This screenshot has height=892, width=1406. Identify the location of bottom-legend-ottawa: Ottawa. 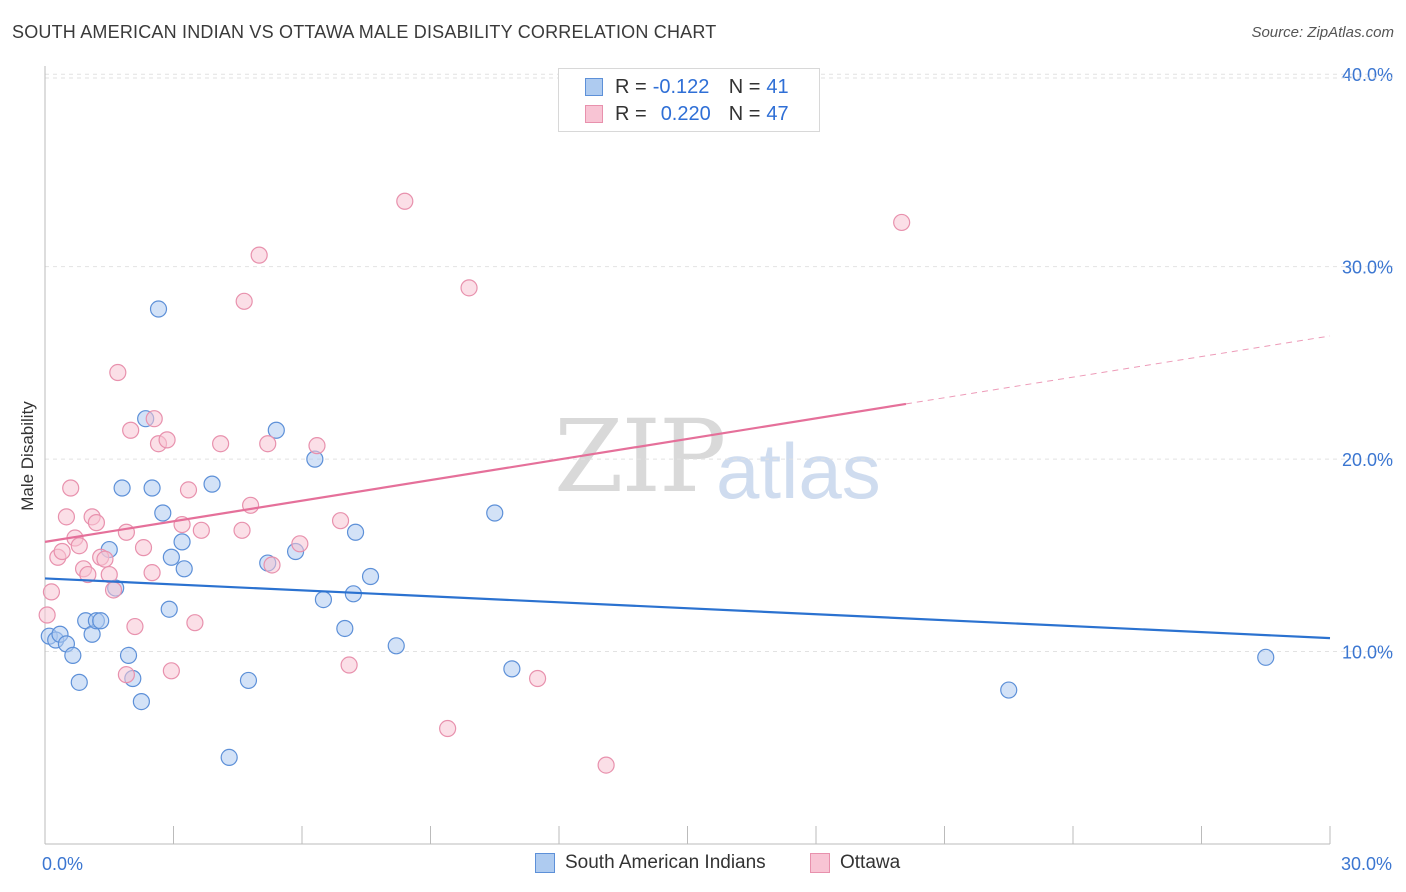
(855, 863).